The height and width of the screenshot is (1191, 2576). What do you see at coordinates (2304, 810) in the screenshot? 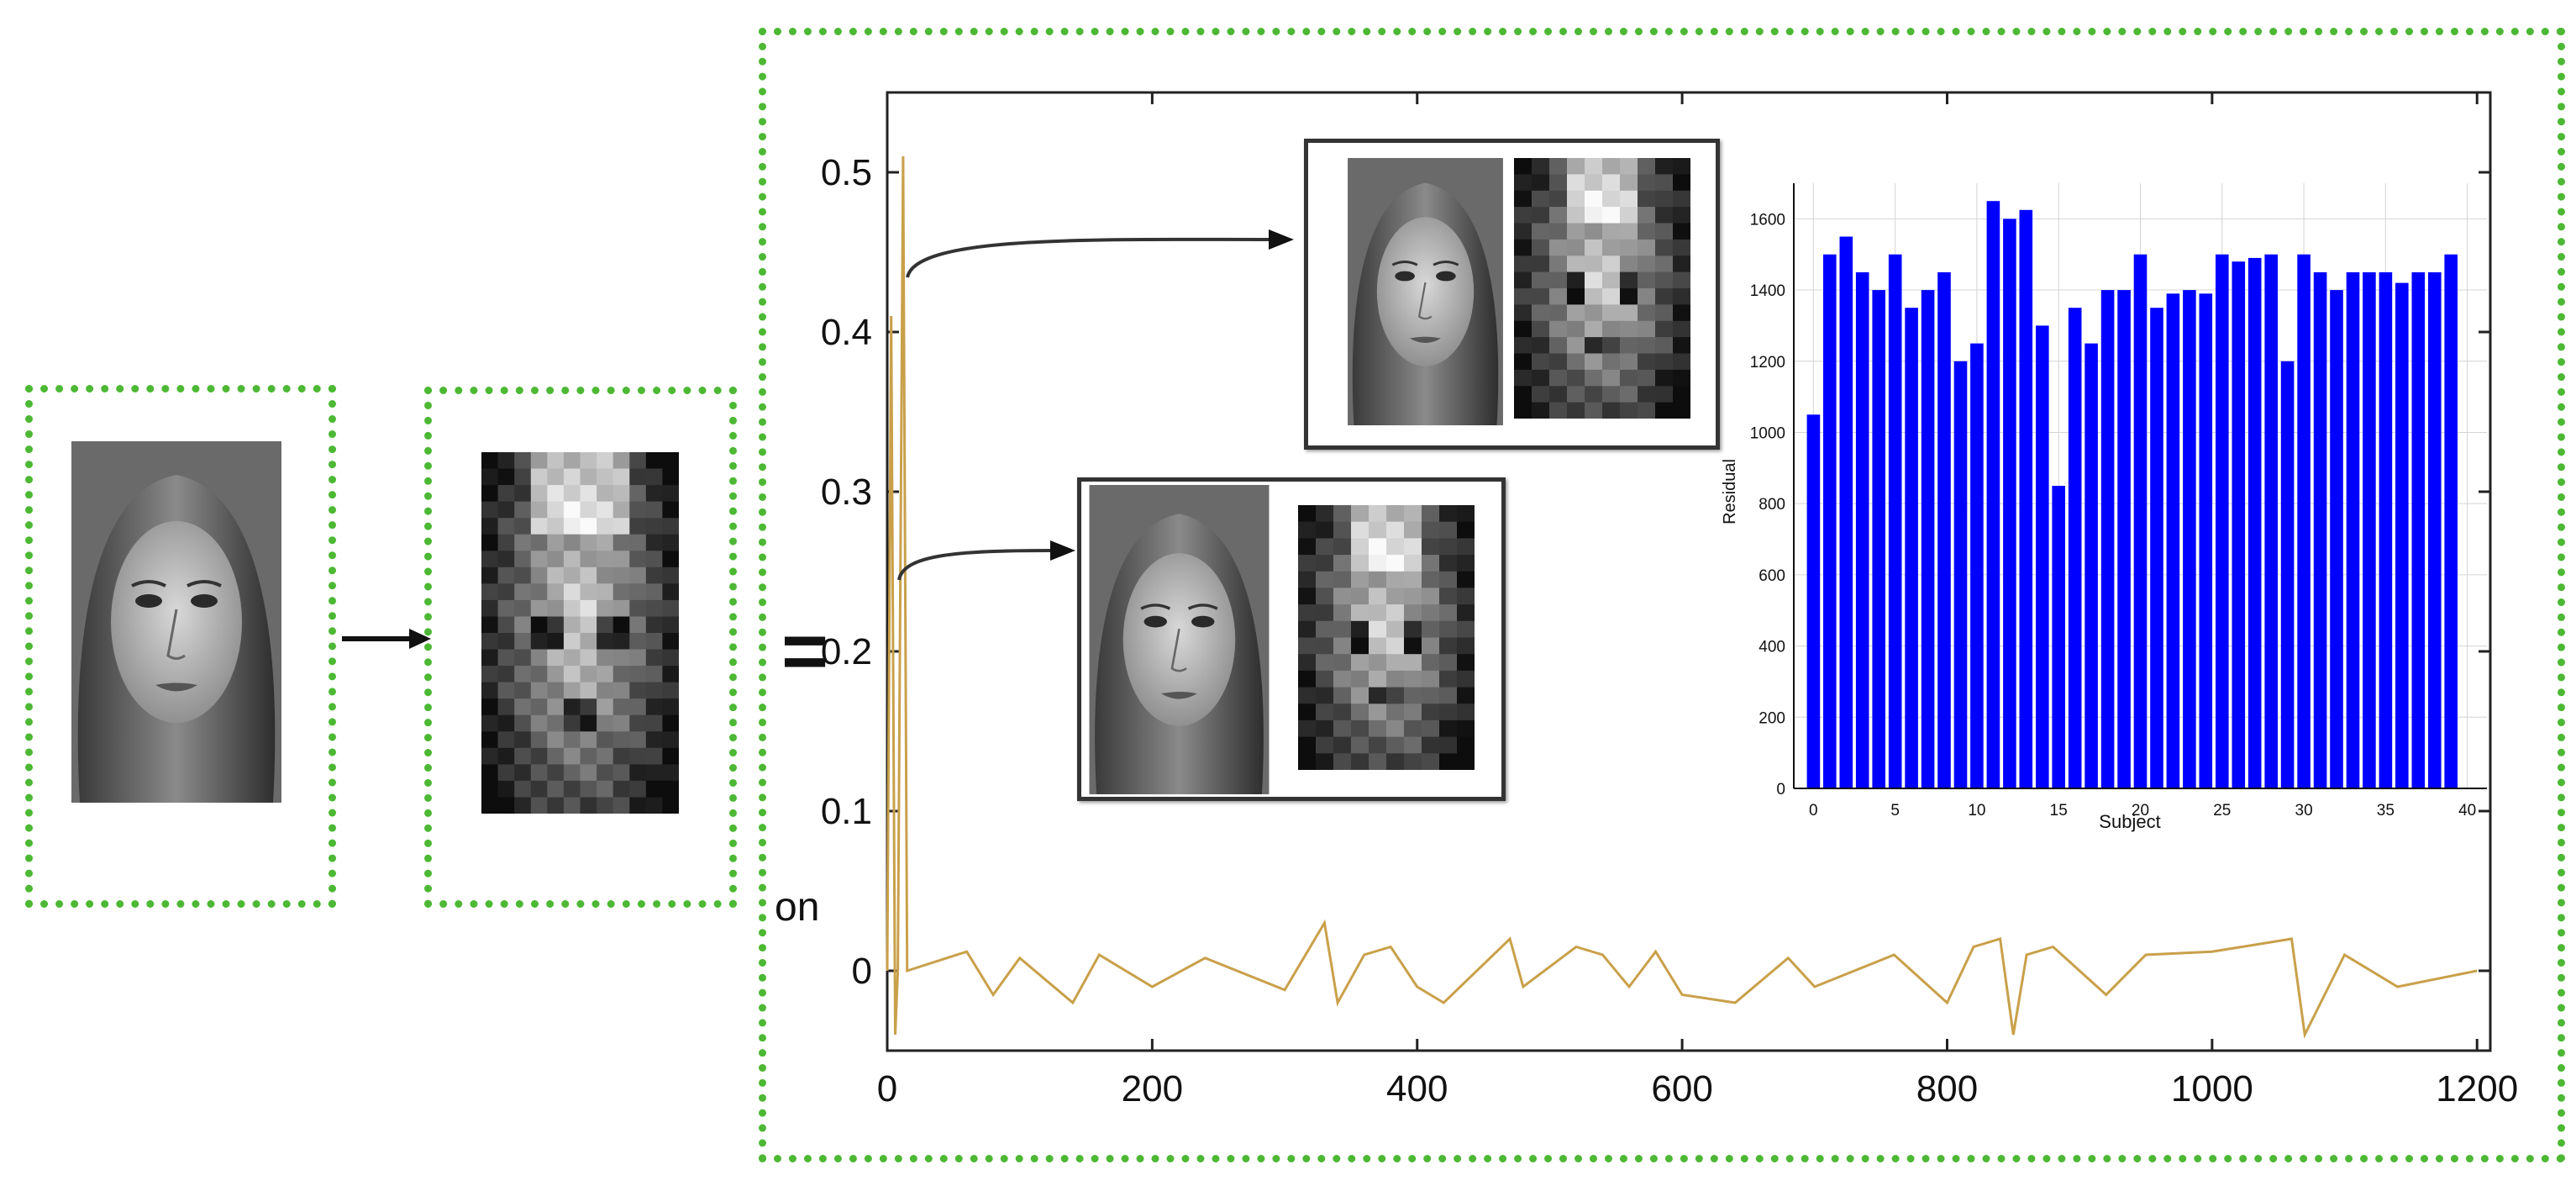
I see `bar-x-tick-label: 30` at bounding box center [2304, 810].